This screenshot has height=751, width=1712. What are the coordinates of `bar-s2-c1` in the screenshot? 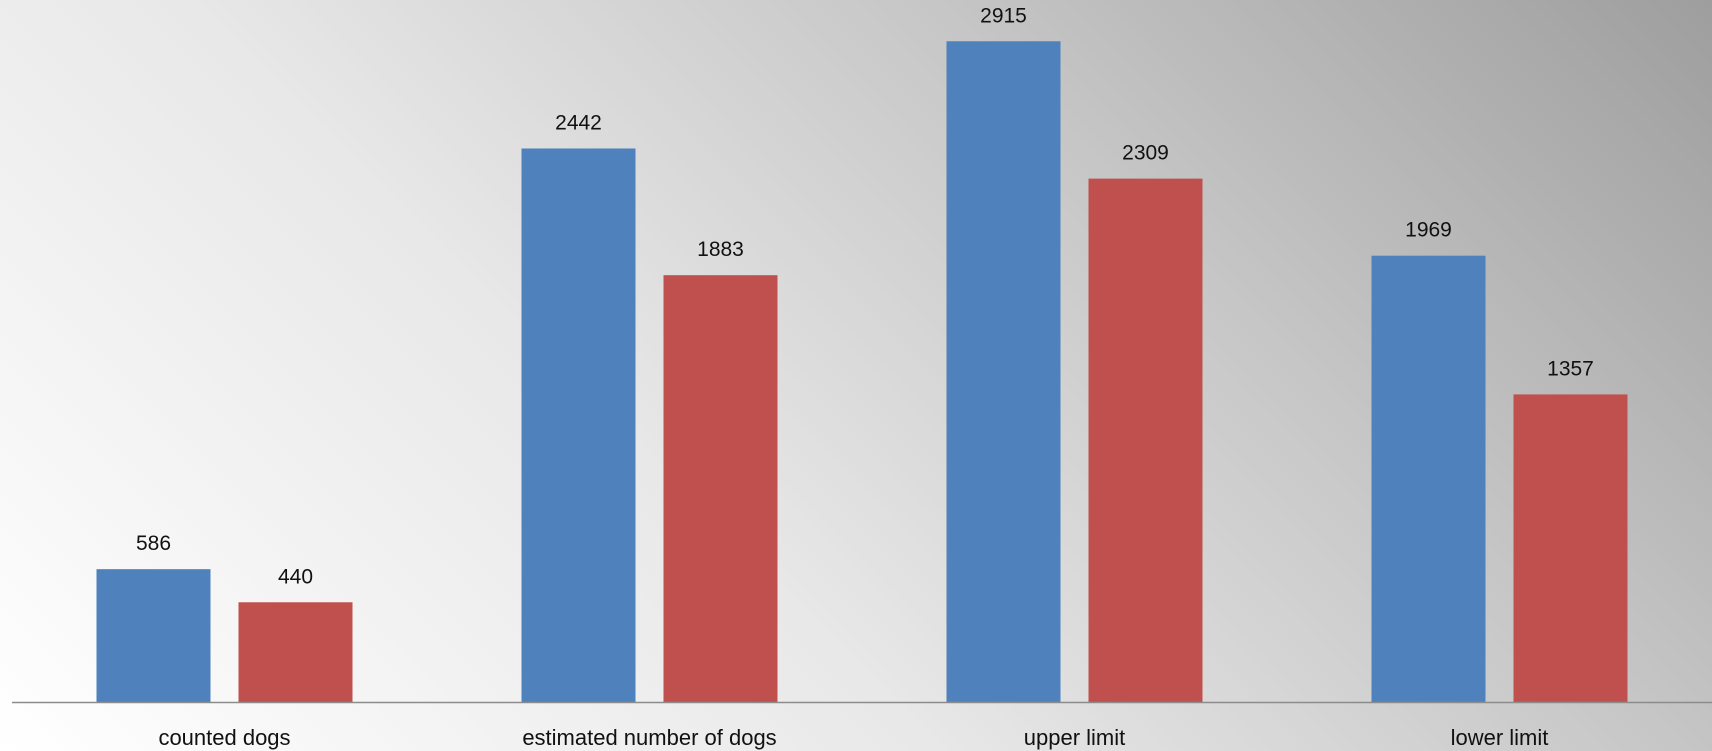 It's located at (295, 652).